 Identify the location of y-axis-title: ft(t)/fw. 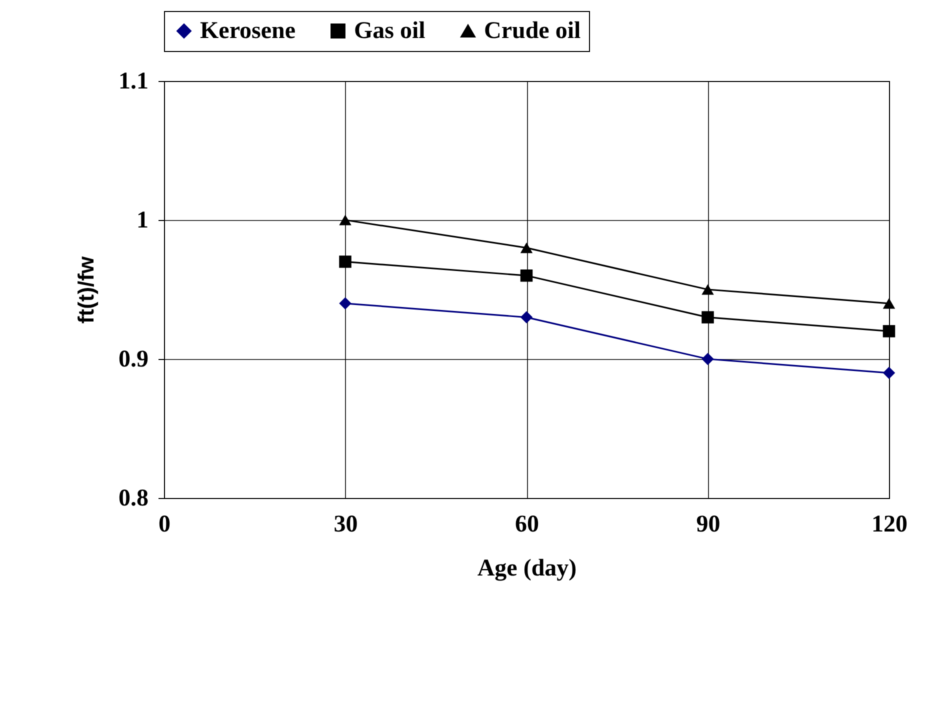
(86, 290).